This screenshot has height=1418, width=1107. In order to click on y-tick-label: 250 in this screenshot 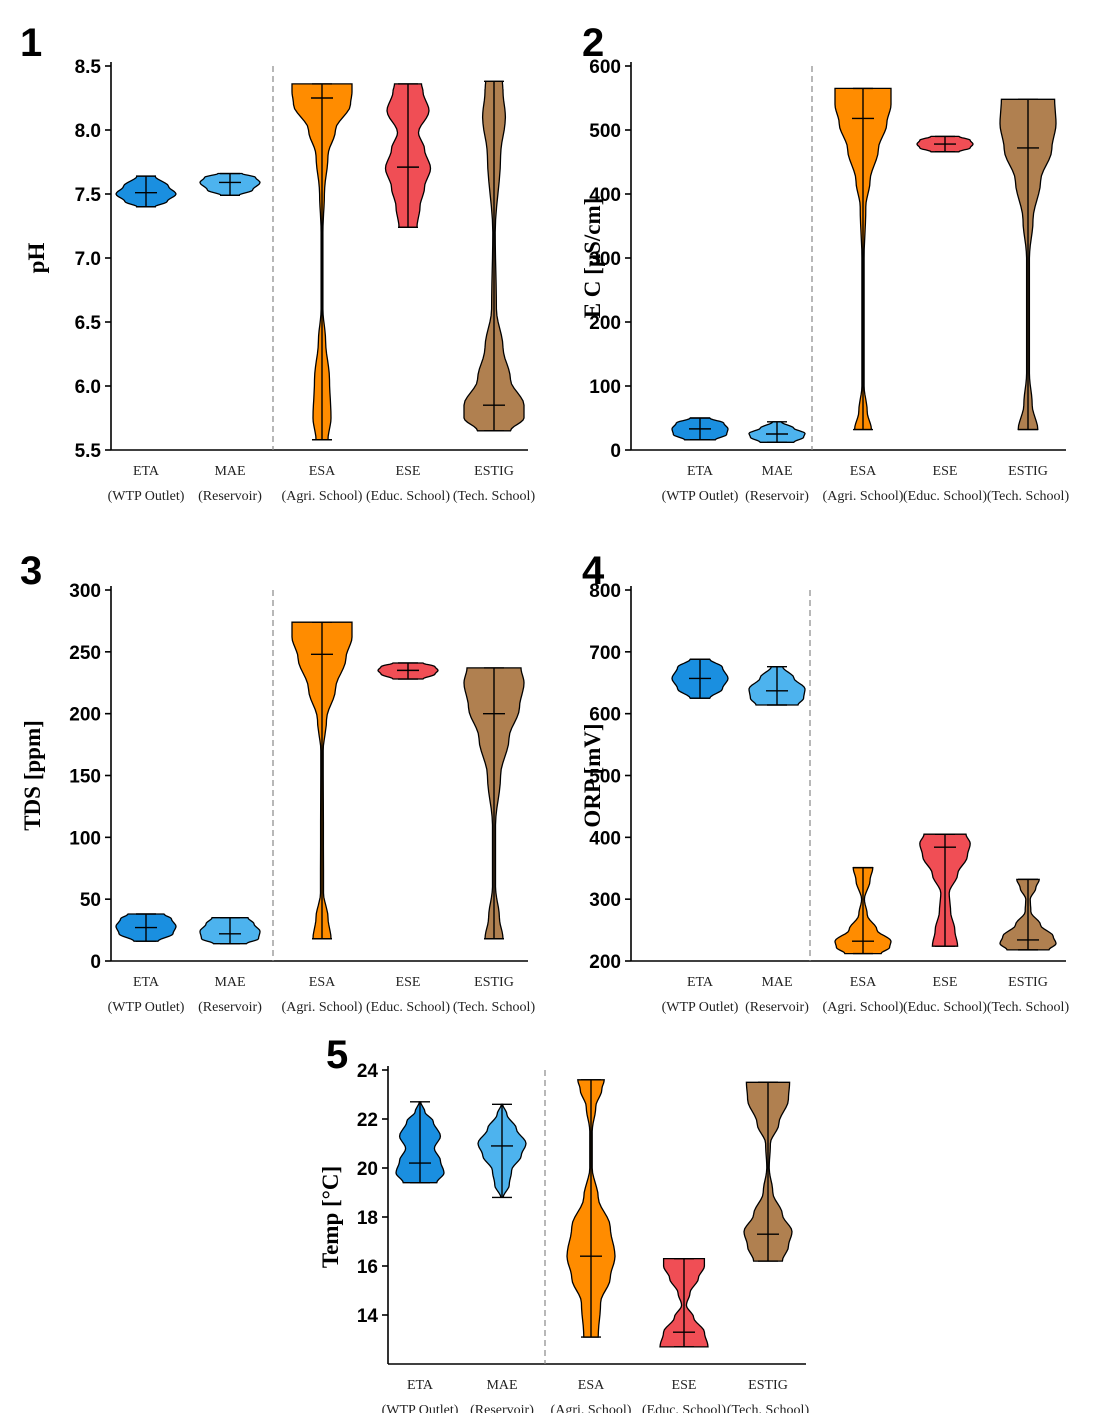, I will do `click(85, 653)`.